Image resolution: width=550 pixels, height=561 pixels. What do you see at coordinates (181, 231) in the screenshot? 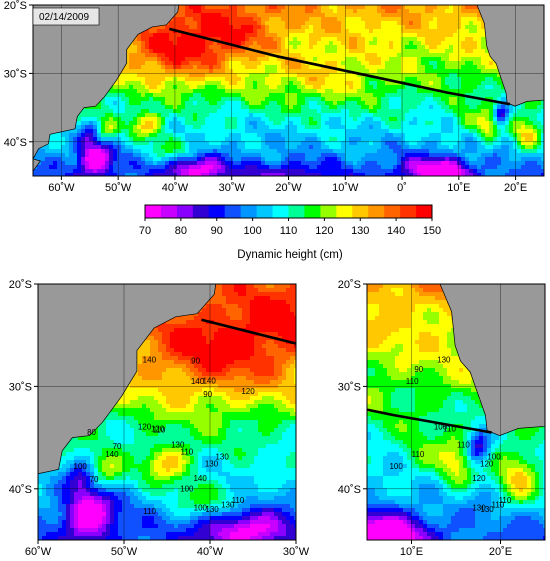
I see `colorbar-tick-label: 80` at bounding box center [181, 231].